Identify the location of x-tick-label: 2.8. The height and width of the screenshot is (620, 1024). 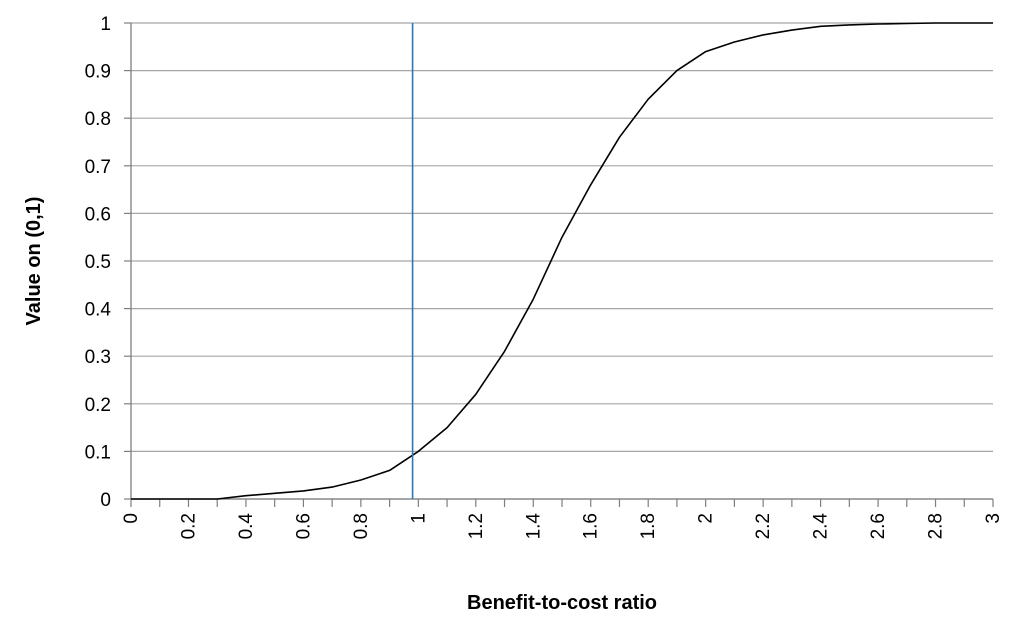
(936, 526).